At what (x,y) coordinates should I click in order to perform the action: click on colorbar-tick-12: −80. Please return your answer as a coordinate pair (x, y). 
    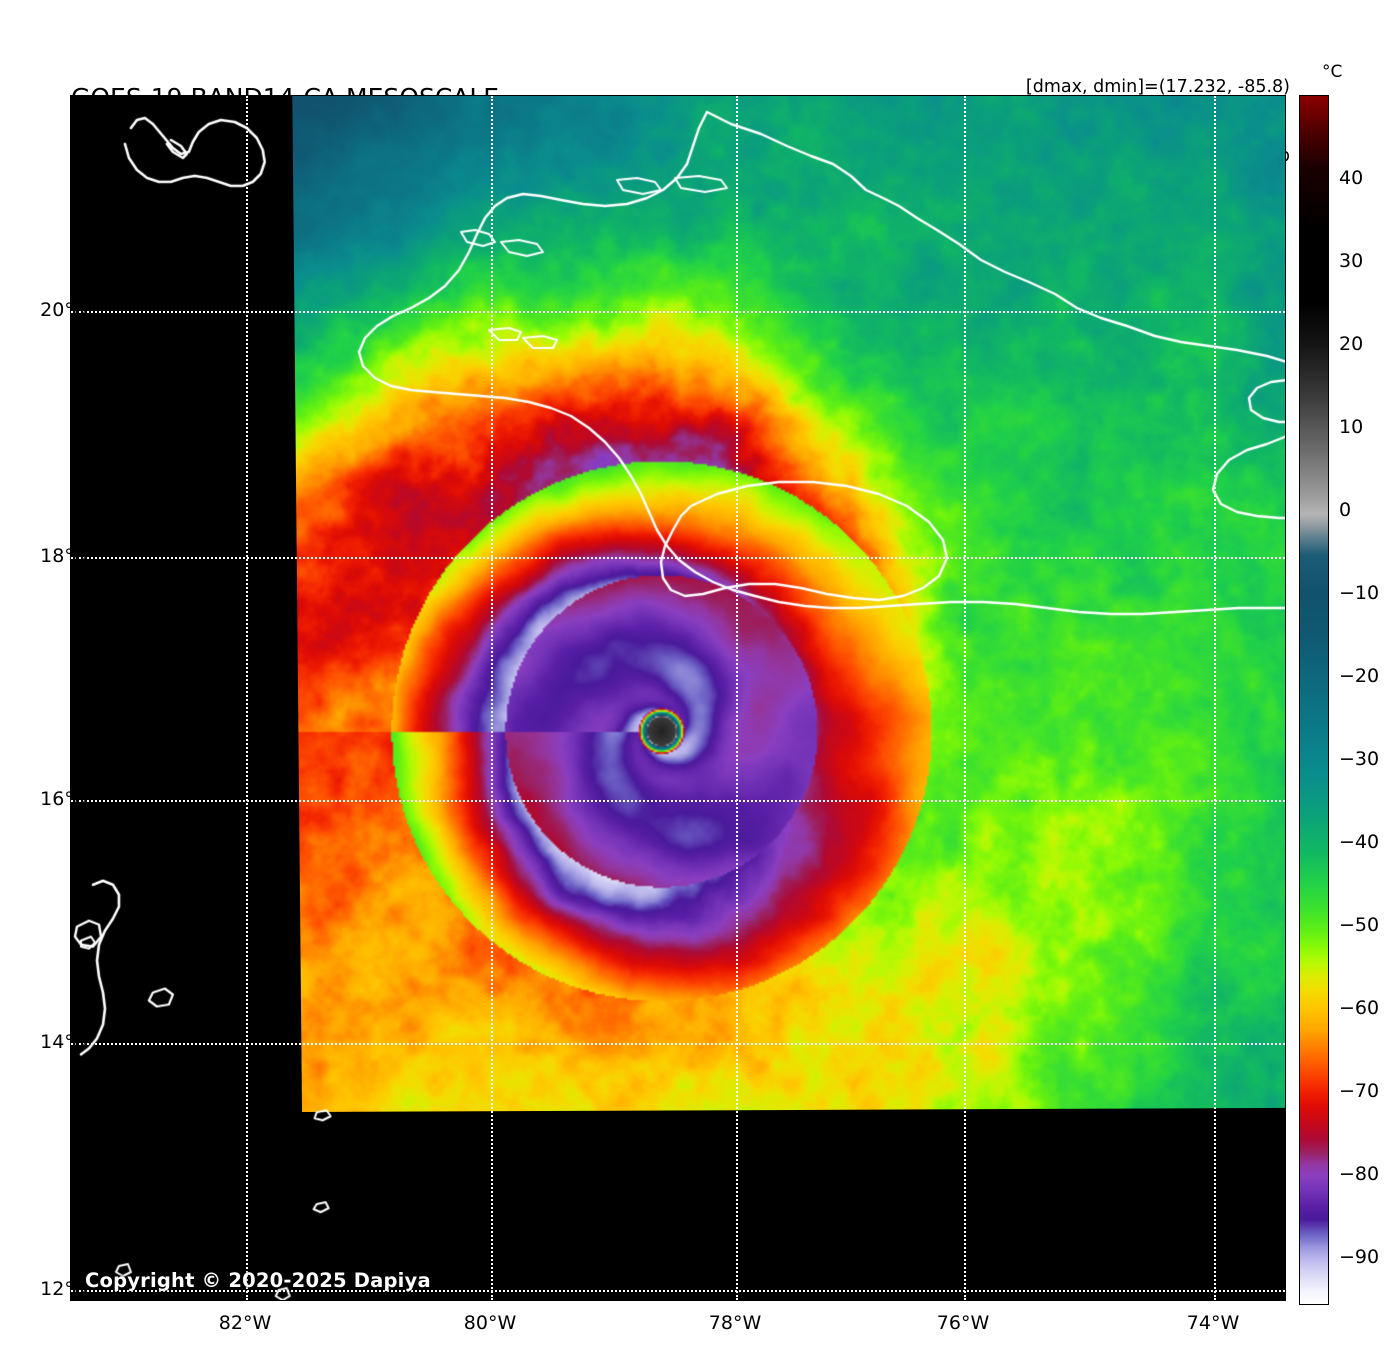
    Looking at the image, I should click on (1359, 1174).